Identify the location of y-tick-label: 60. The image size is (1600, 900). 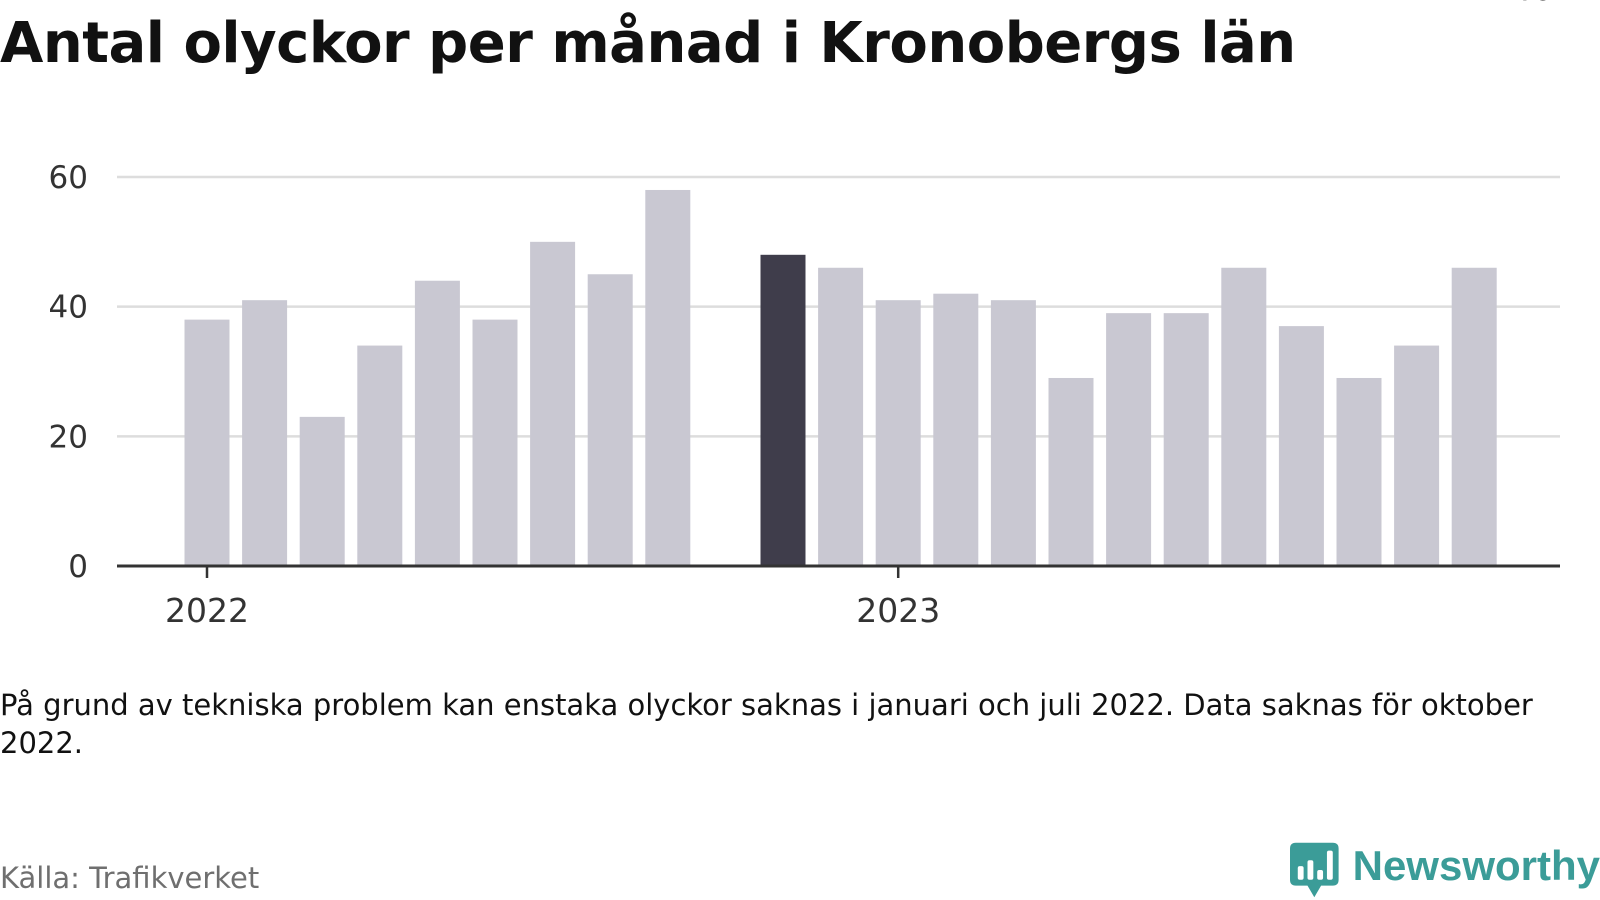
(68, 178).